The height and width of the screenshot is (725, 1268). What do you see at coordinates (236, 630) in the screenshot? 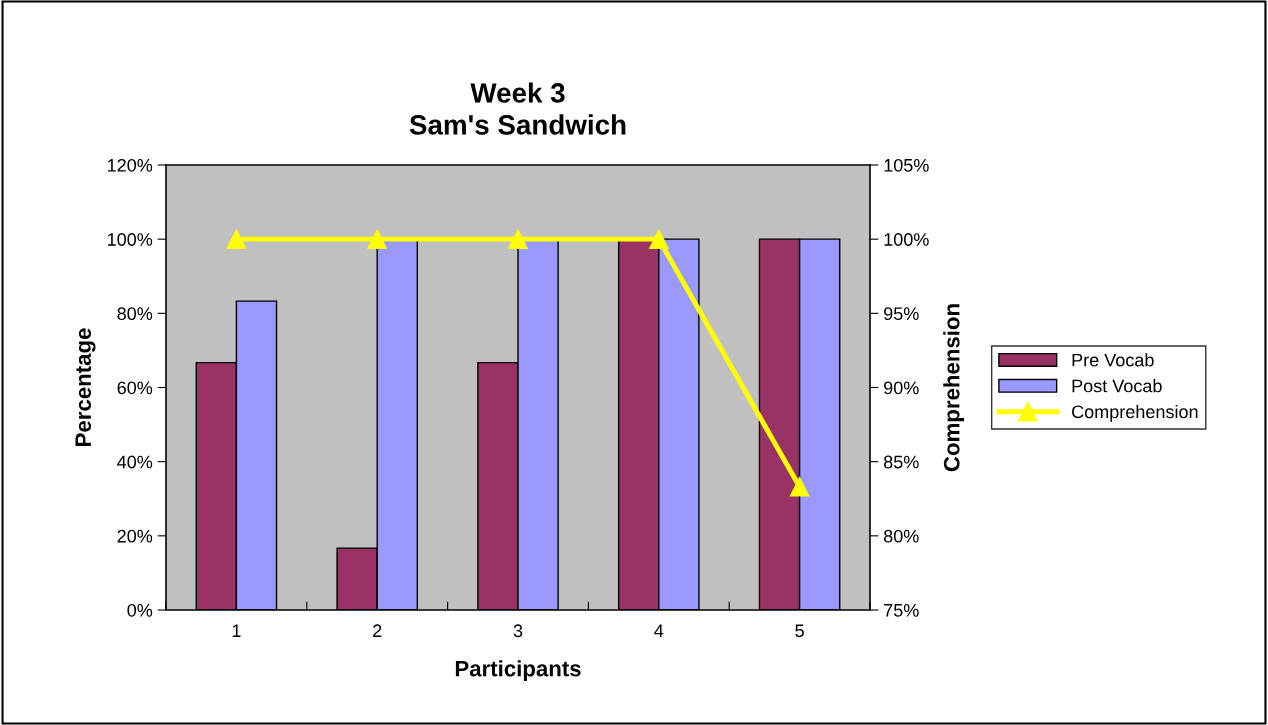
I see `x-tick-label: 1` at bounding box center [236, 630].